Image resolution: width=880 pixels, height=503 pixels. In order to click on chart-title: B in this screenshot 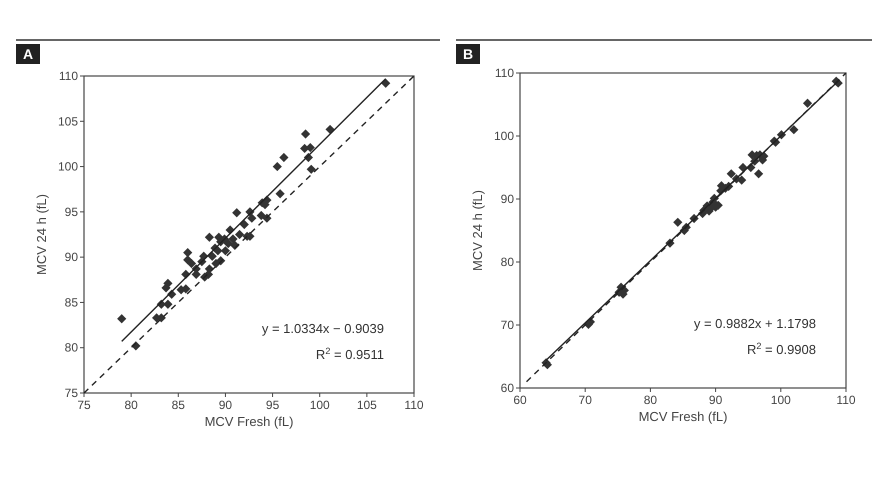, I will do `click(468, 54)`.